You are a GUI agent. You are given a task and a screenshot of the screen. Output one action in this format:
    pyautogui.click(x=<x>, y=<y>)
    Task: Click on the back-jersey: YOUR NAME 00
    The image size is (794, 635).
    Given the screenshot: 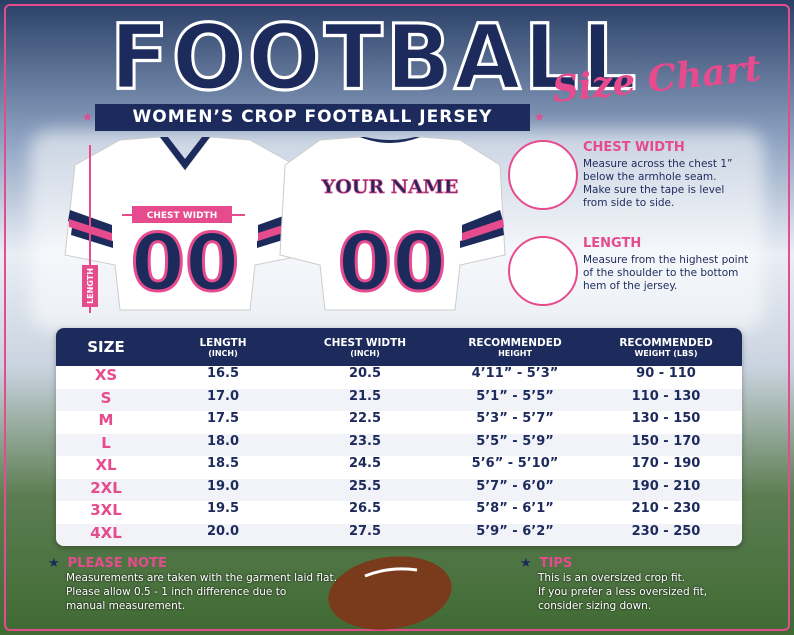 What is the action you would take?
    pyautogui.click(x=392, y=223)
    